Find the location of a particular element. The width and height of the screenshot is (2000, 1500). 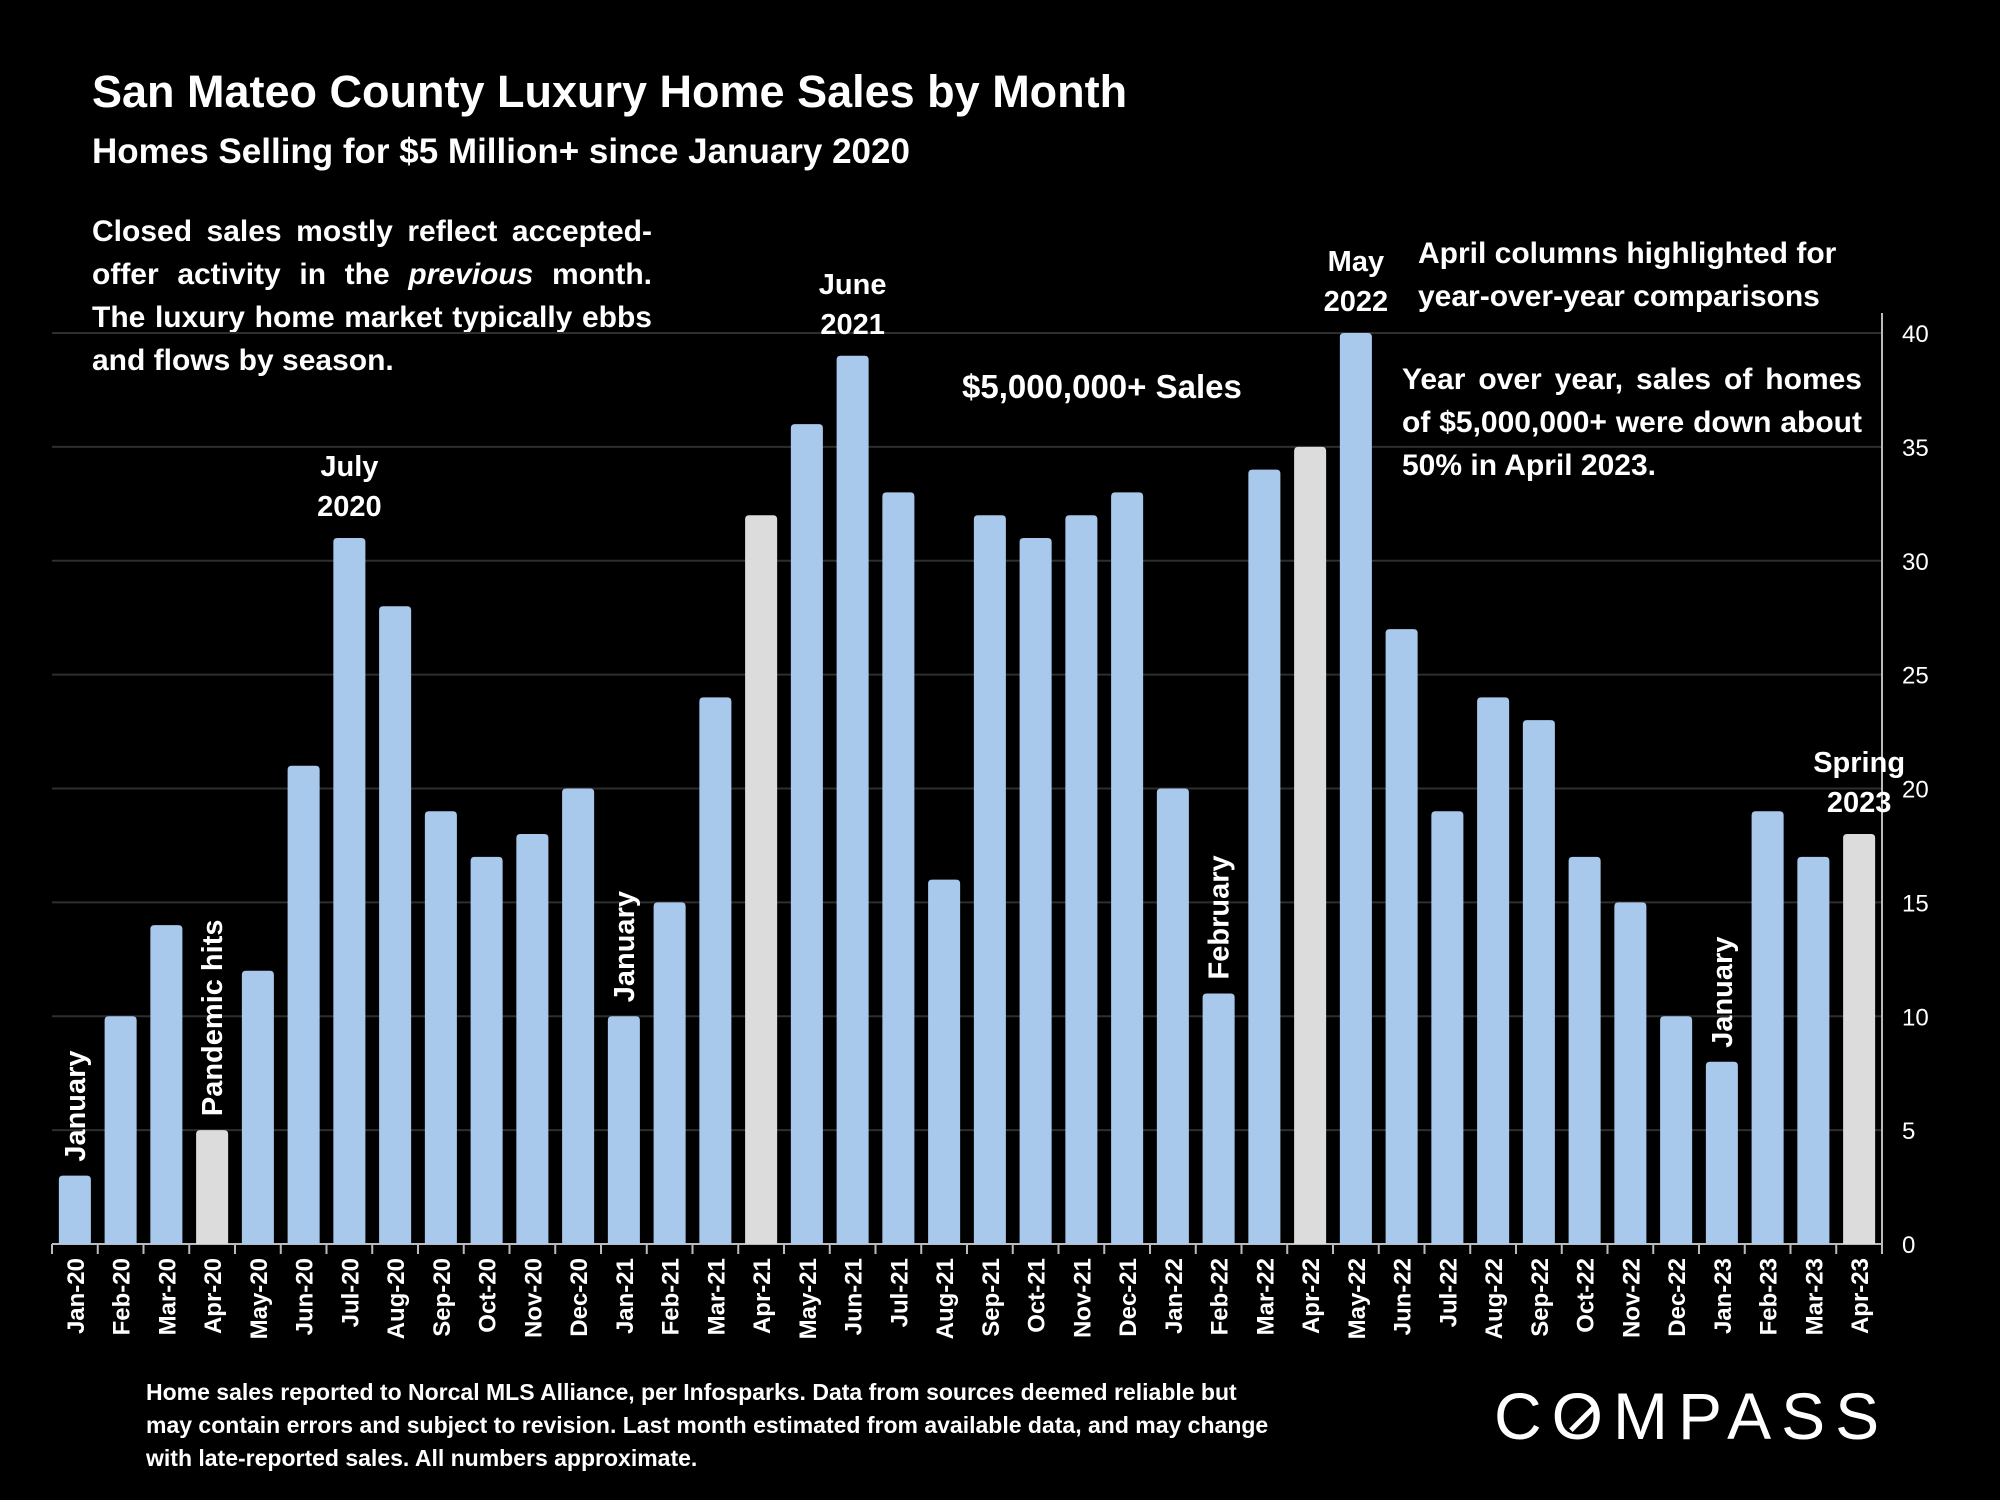

x-tick-label: Jul-22 is located at coordinates (1448, 1292).